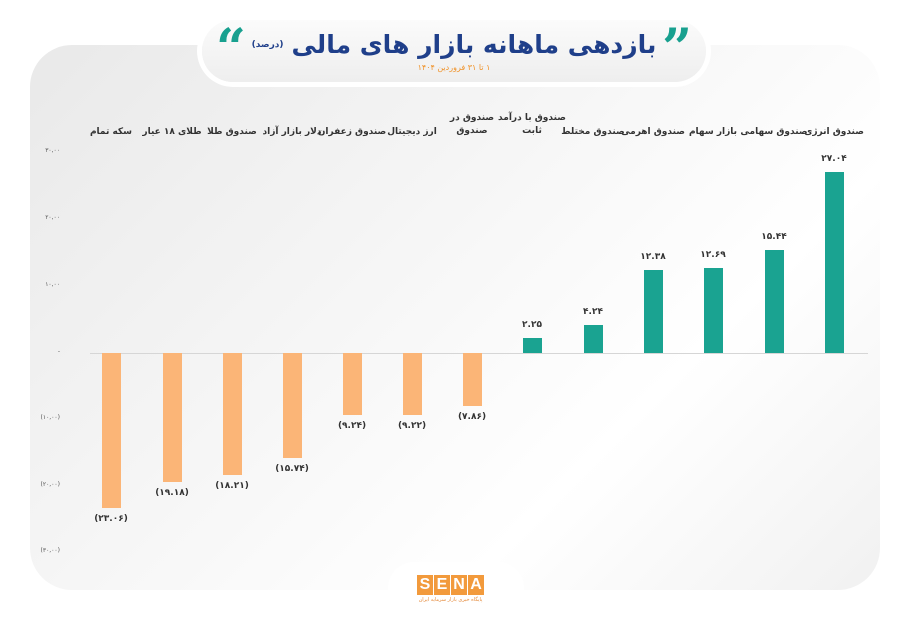 This screenshot has height=632, width=900. Describe the element at coordinates (232, 132) in the screenshot. I see `category-label: صندوق طلا` at that location.